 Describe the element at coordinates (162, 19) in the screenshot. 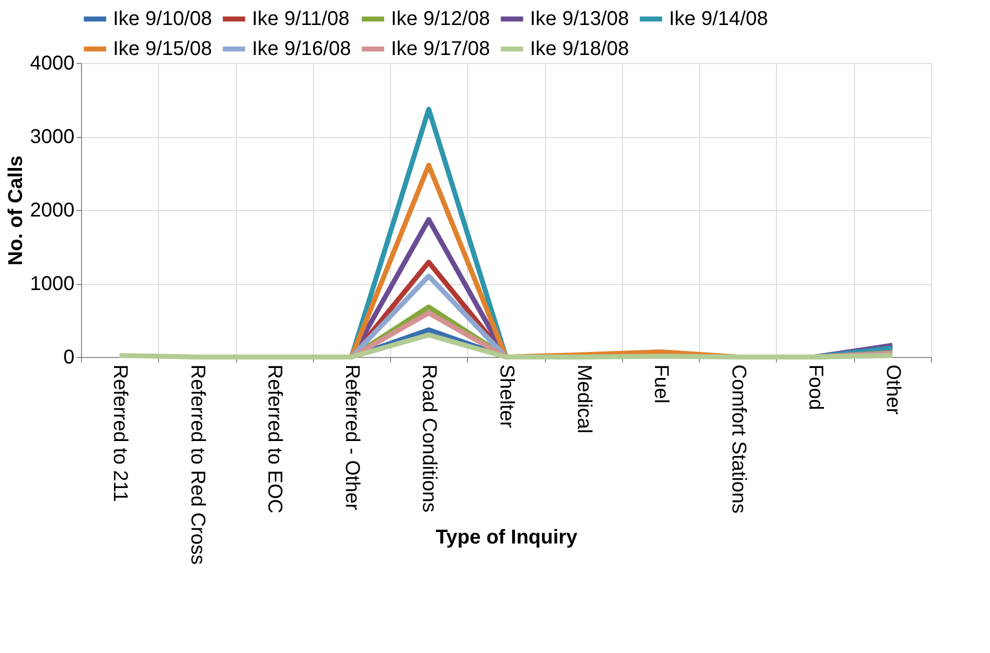

I see `legend-label: Ike 9/10/08` at that location.